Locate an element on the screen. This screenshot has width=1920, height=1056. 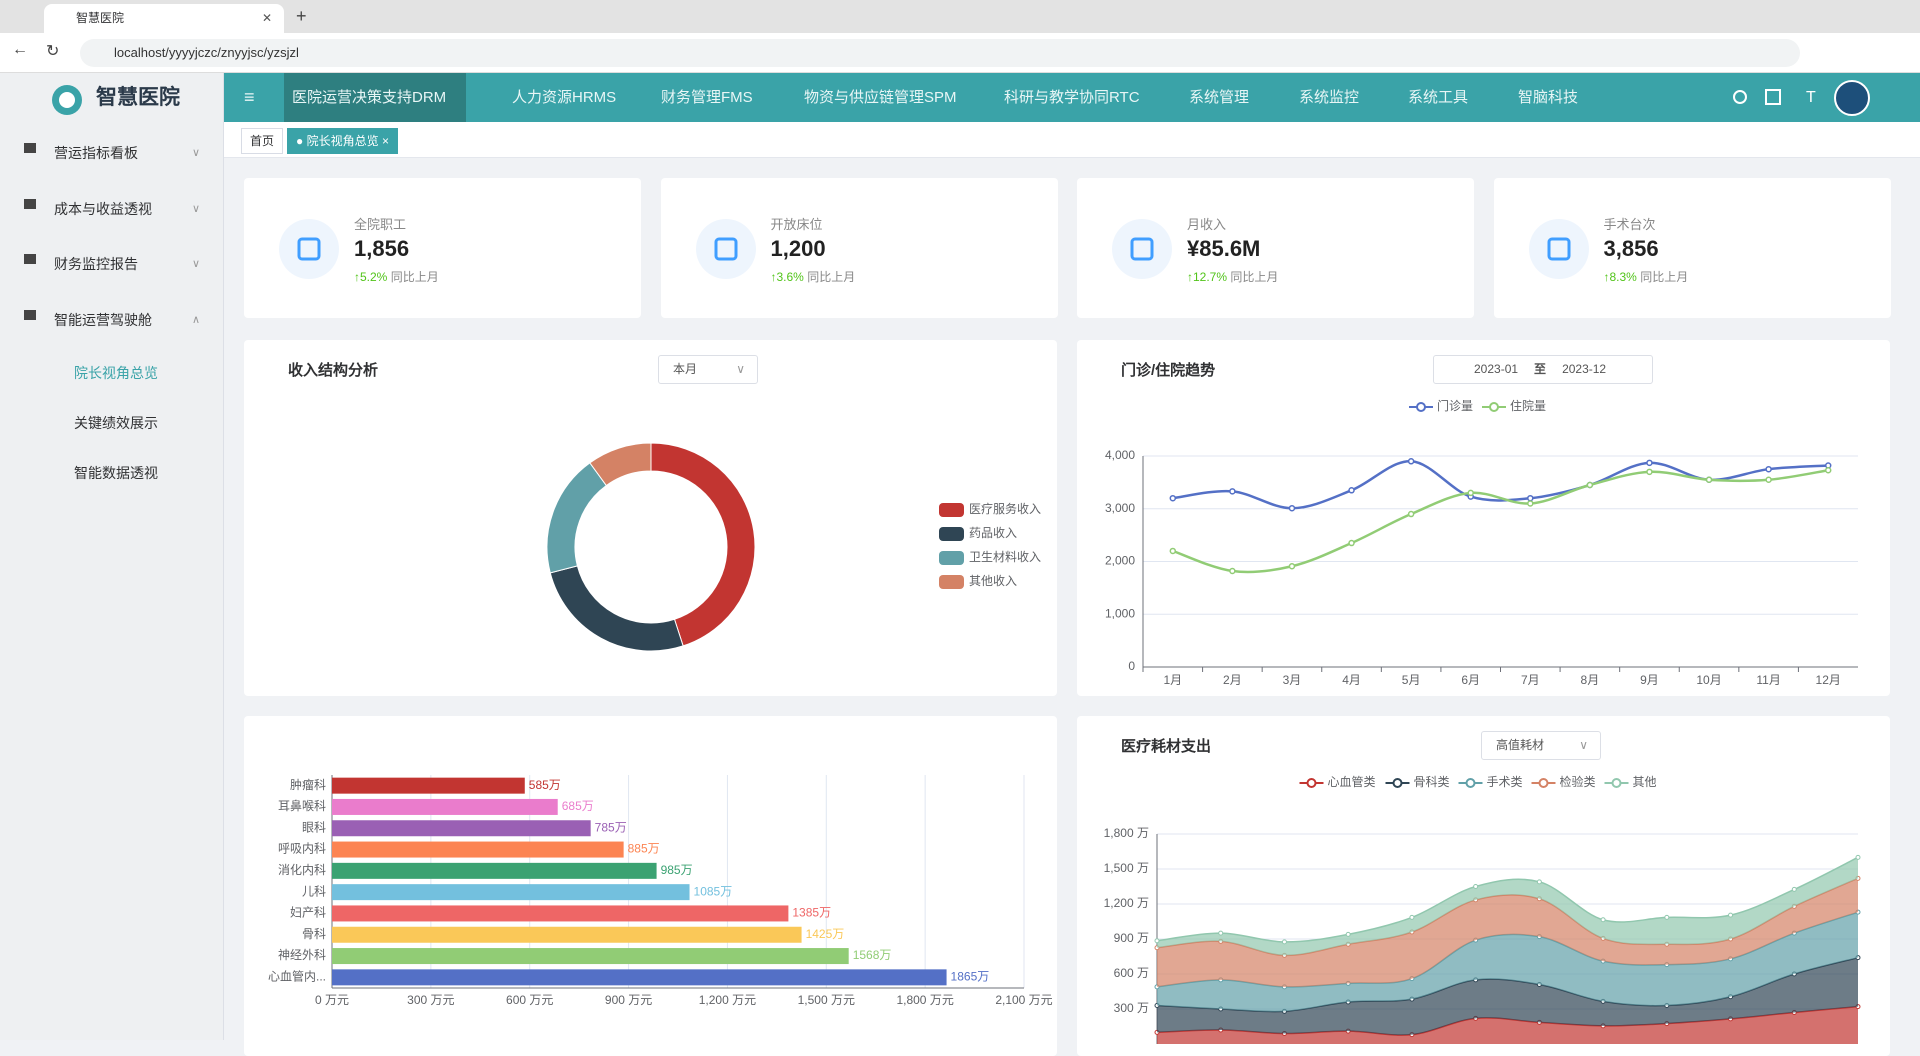
date-range: 2023-01 至 2023-12 is located at coordinates (1543, 369).